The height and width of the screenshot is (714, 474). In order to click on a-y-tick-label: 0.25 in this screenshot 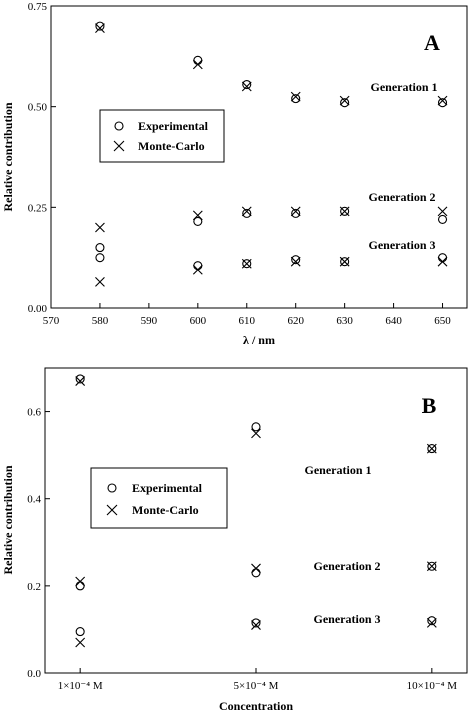, I will do `click(38, 208)`.